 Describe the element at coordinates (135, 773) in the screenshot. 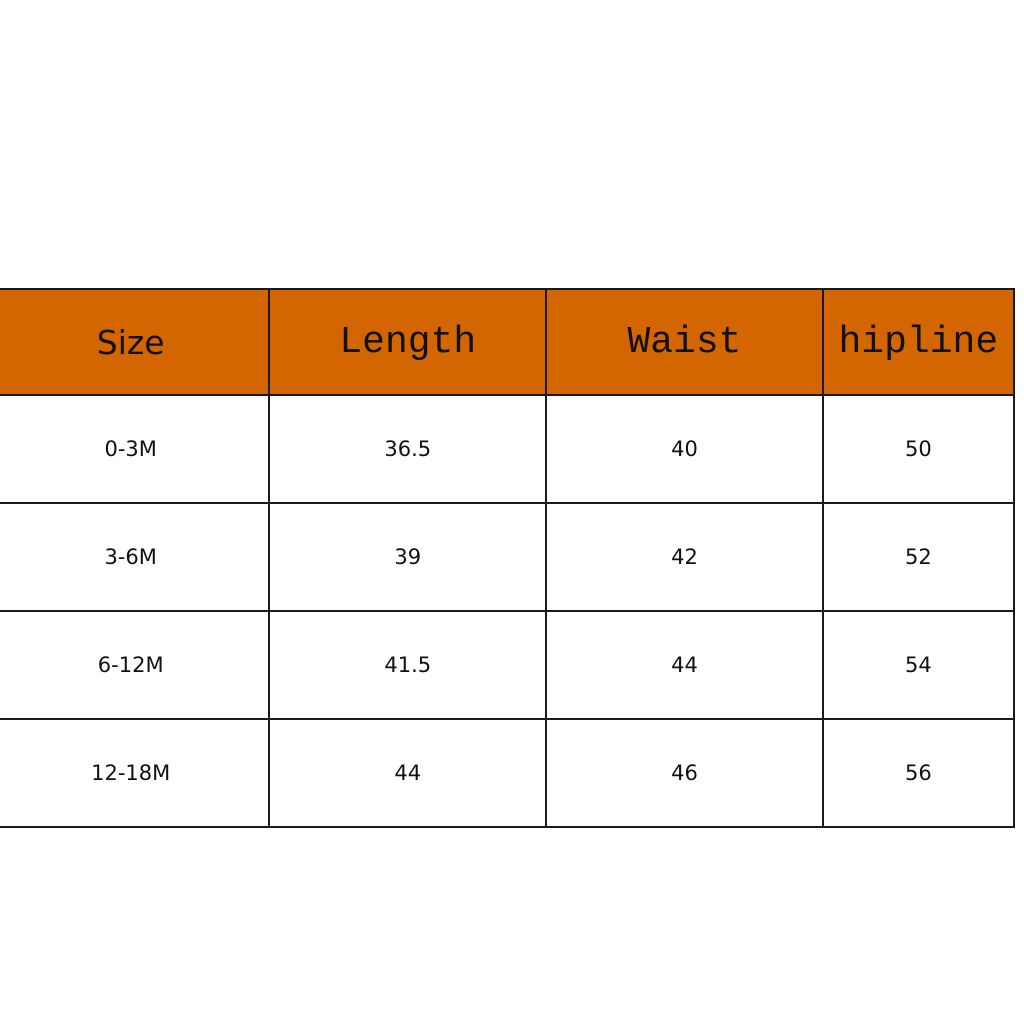

I see `table-cell: 12-18M` at that location.